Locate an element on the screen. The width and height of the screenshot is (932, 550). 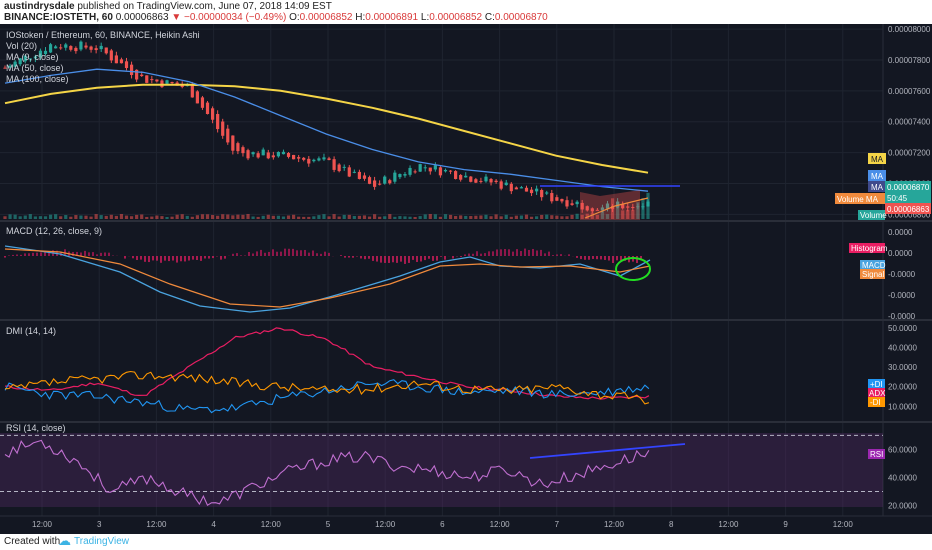
legend-ma50: MA (50, close) is located at coordinates (35, 68).